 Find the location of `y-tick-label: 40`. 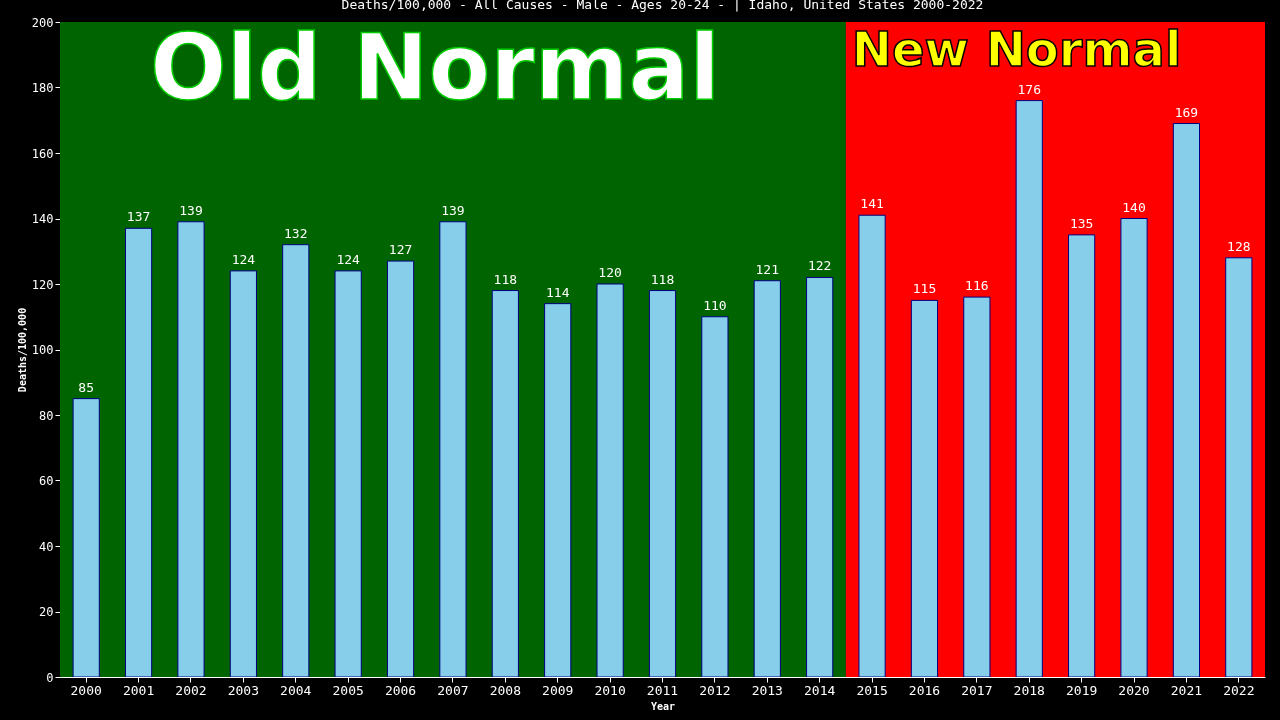

y-tick-label: 40 is located at coordinates (46, 546).